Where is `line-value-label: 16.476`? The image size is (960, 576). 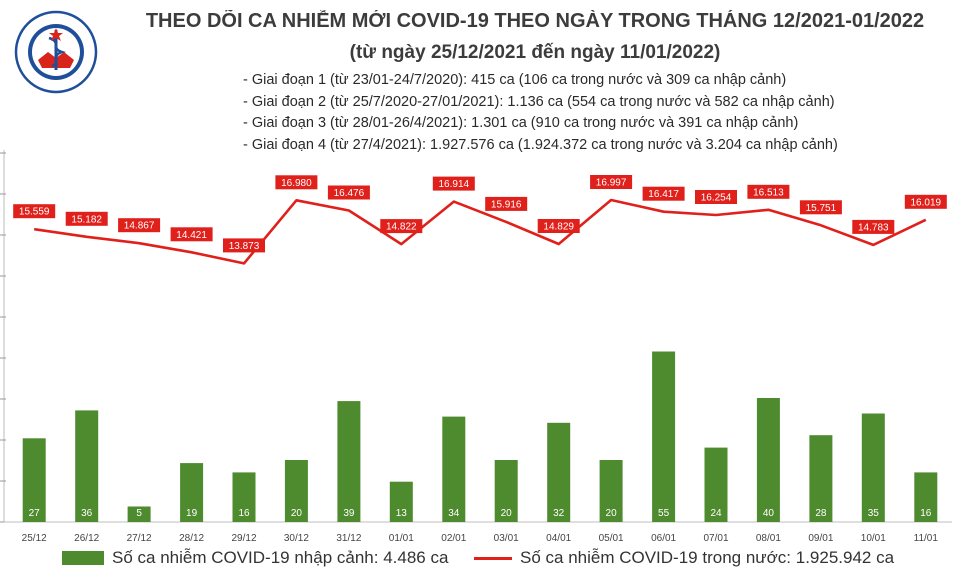 line-value-label: 16.476 is located at coordinates (349, 193).